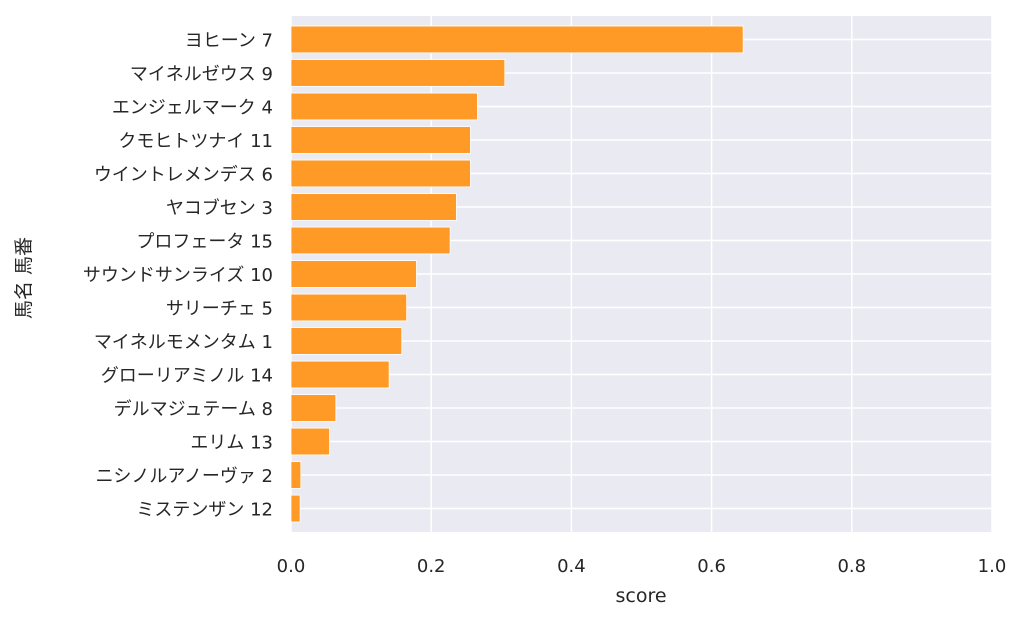  What do you see at coordinates (193, 409) in the screenshot?
I see `y-tick-label: デルマジュテーム 8` at bounding box center [193, 409].